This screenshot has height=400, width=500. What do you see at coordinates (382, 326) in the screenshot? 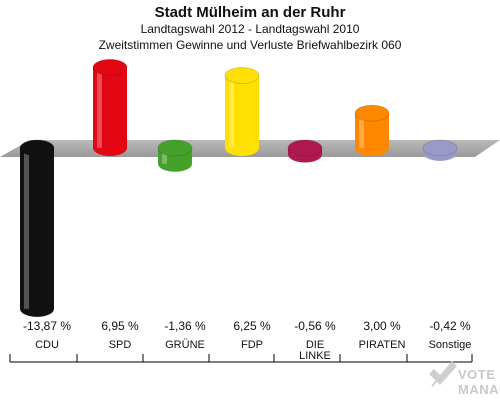
I see `value-label-piraten: 3,00 %` at bounding box center [382, 326].